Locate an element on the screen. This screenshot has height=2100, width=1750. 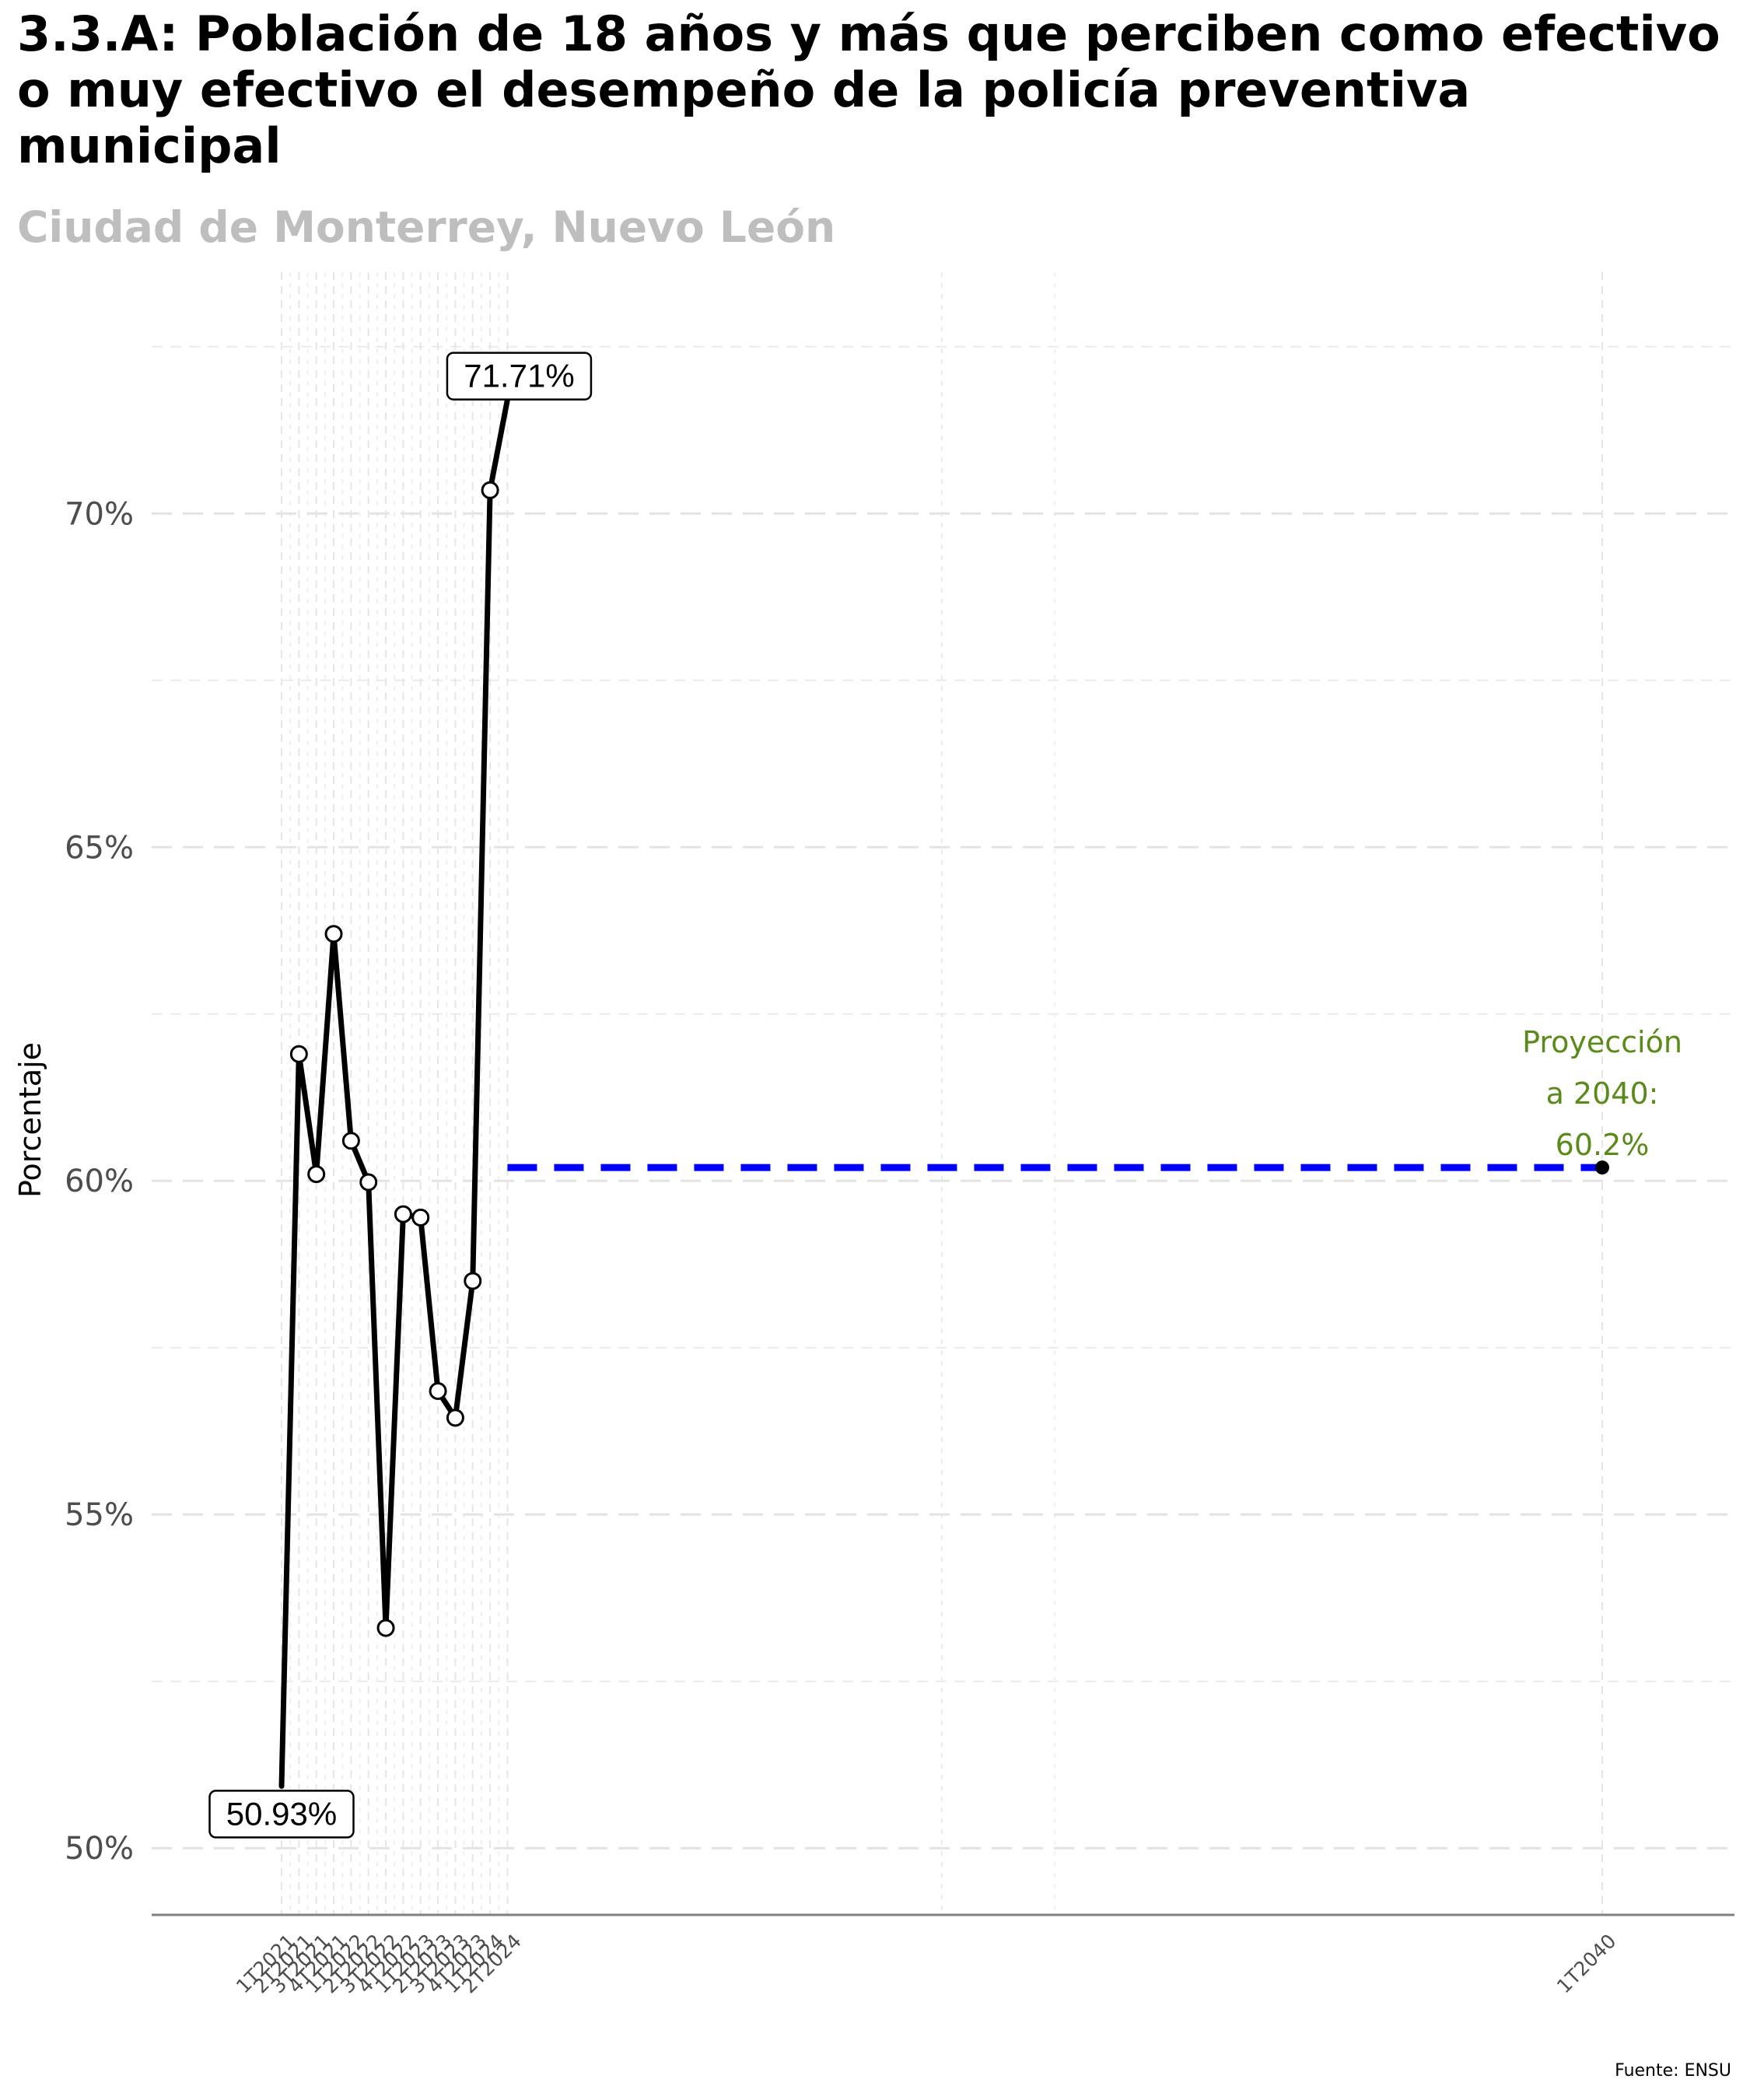
y-tick-label: 60% is located at coordinates (100, 1181).